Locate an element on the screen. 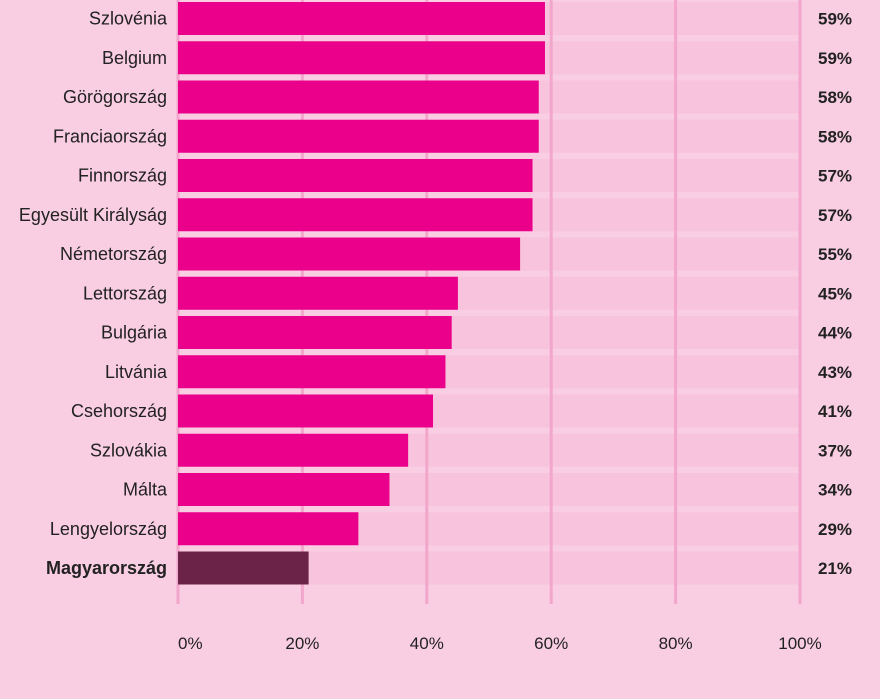 The width and height of the screenshot is (880, 699). category-label: Németország is located at coordinates (113, 254).